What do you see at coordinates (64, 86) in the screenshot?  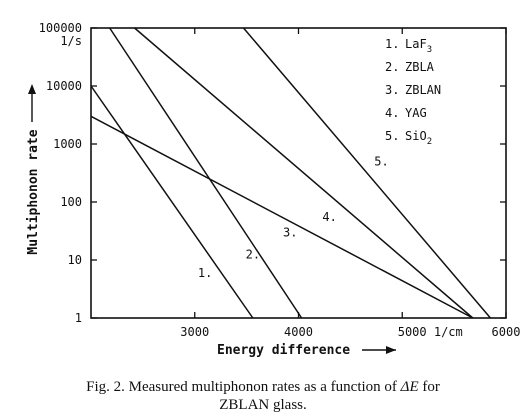 I see `y-tick-label: 10000` at bounding box center [64, 86].